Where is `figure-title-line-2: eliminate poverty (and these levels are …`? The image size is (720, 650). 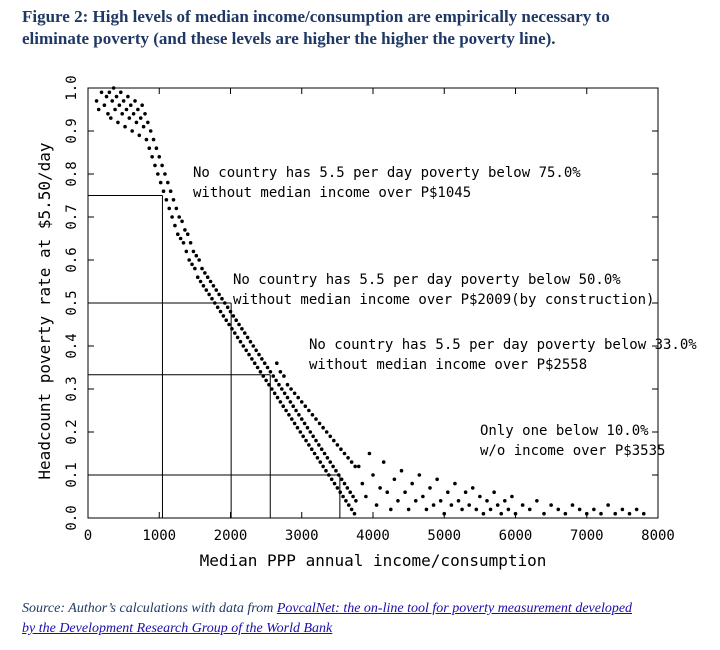 figure-title-line-2: eliminate poverty (and these levels are … is located at coordinates (289, 38).